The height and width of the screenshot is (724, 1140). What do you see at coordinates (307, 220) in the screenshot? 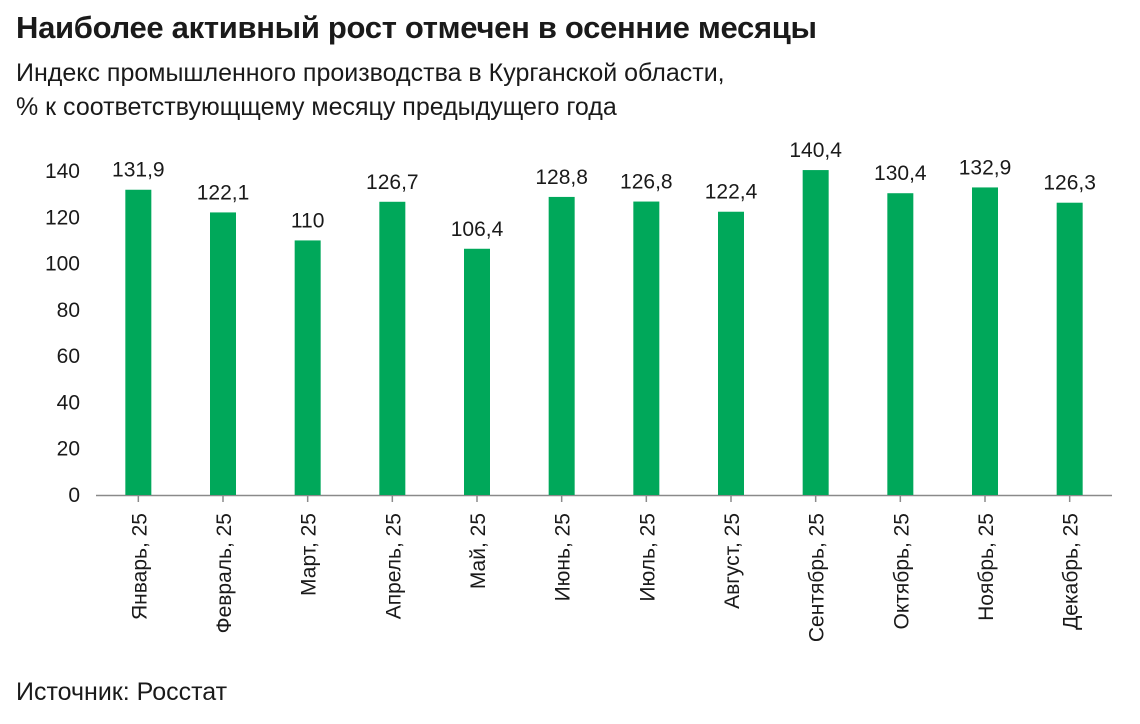
I see `data-label: 110` at bounding box center [307, 220].